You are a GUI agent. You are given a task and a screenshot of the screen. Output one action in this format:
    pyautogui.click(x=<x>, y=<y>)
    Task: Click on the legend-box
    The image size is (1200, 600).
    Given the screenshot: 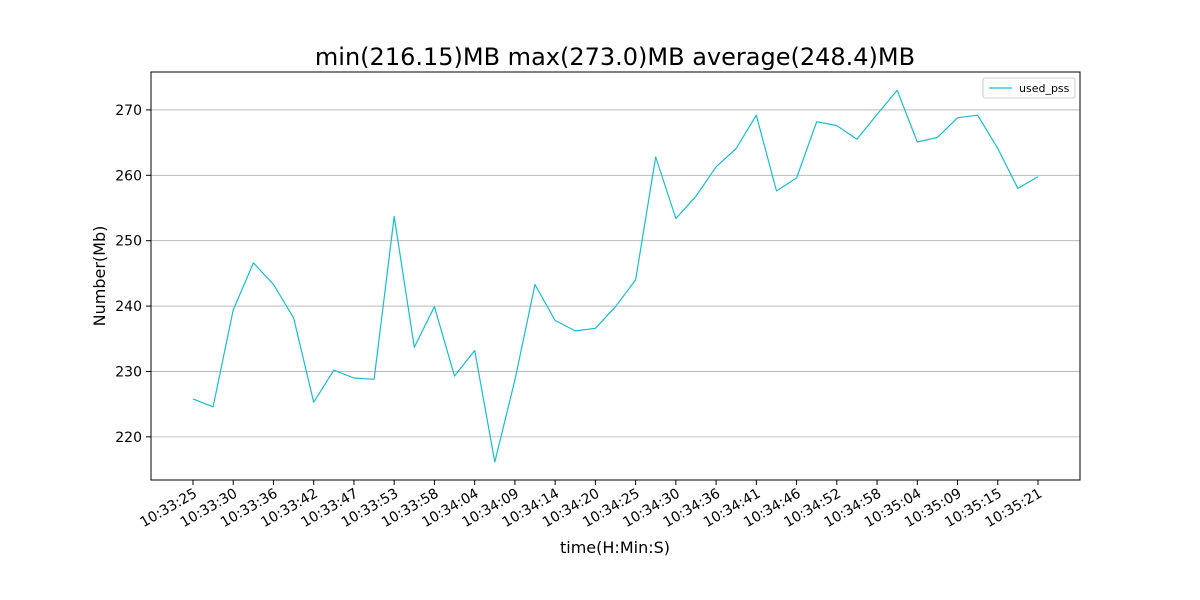 What is the action you would take?
    pyautogui.click(x=1029, y=88)
    